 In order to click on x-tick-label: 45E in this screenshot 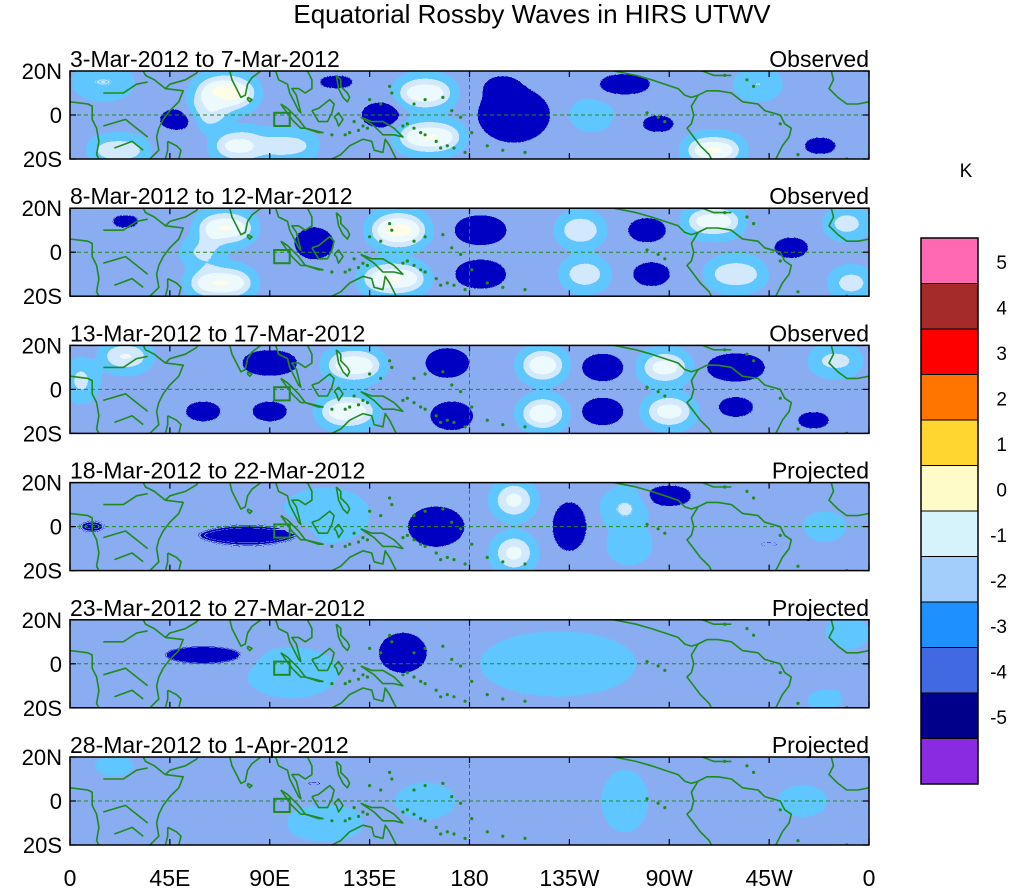, I will do `click(169, 877)`.